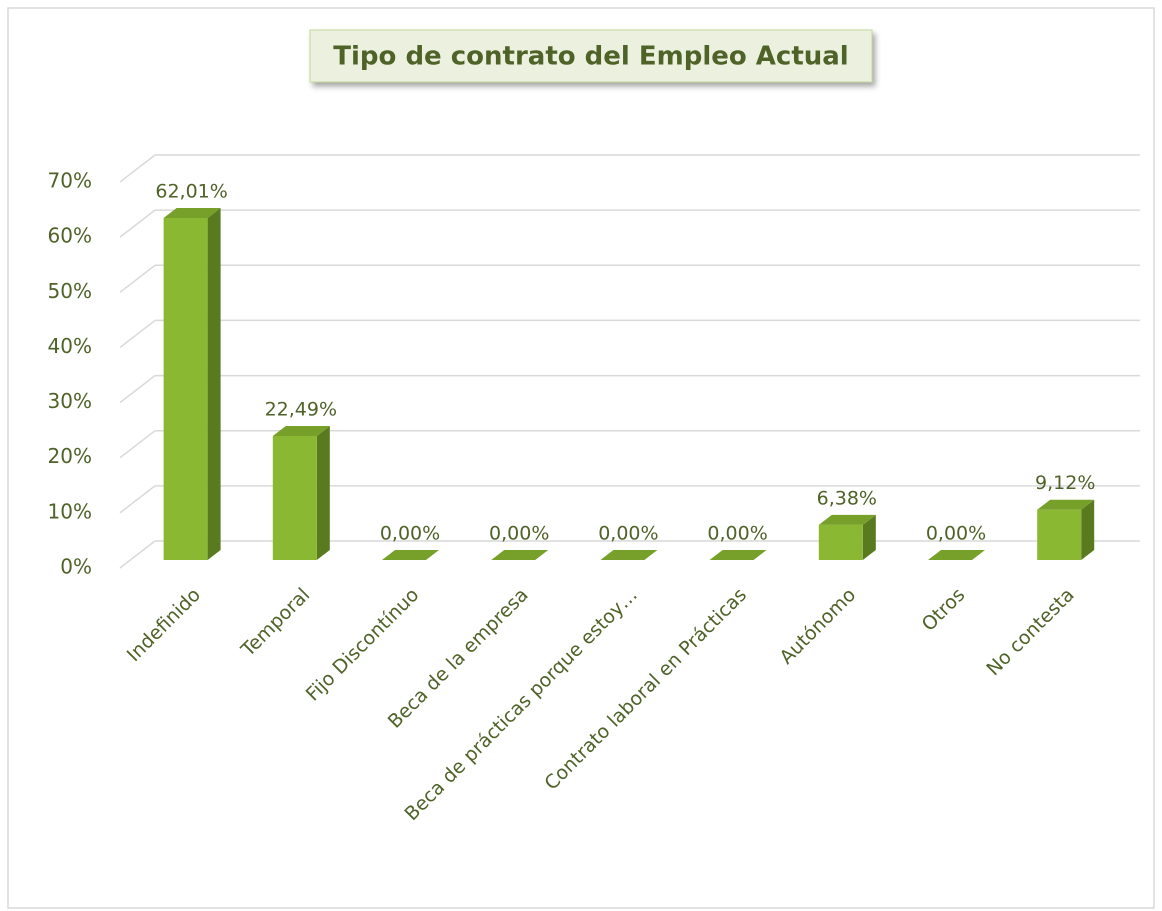  Describe the element at coordinates (70, 236) in the screenshot. I see `y-tick-label: 60%` at that location.